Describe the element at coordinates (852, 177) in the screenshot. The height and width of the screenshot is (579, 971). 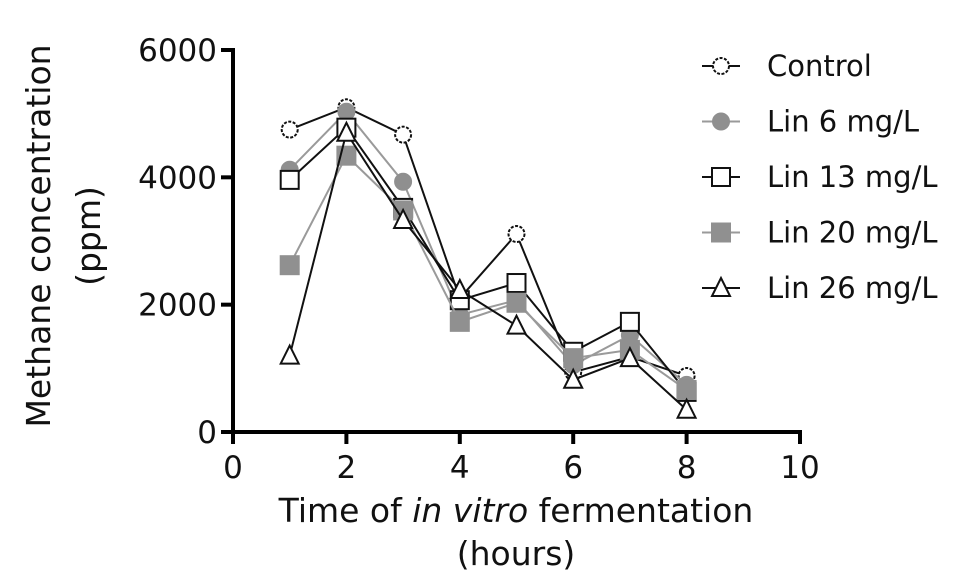
I see `legend-label: Lin 13 mg/L` at that location.